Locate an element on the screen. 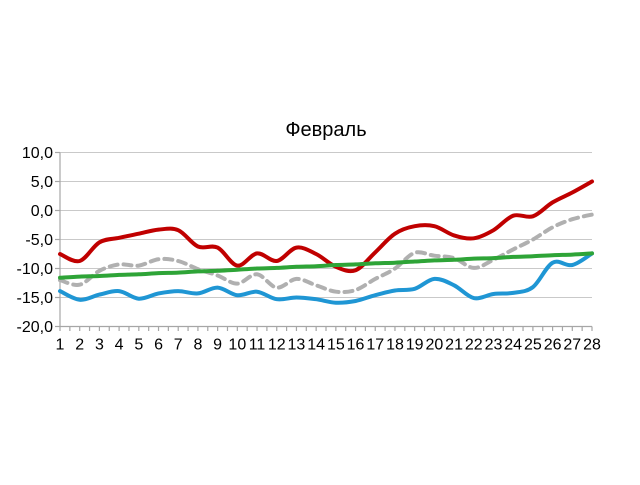 Image resolution: width=640 pixels, height=485 pixels. series-gray-dashed-line is located at coordinates (326, 253).